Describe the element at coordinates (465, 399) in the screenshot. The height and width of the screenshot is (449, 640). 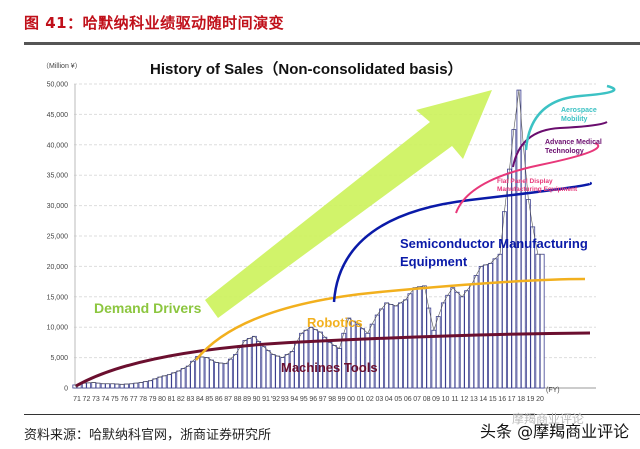
I see `x-tick-label: 12` at that location.